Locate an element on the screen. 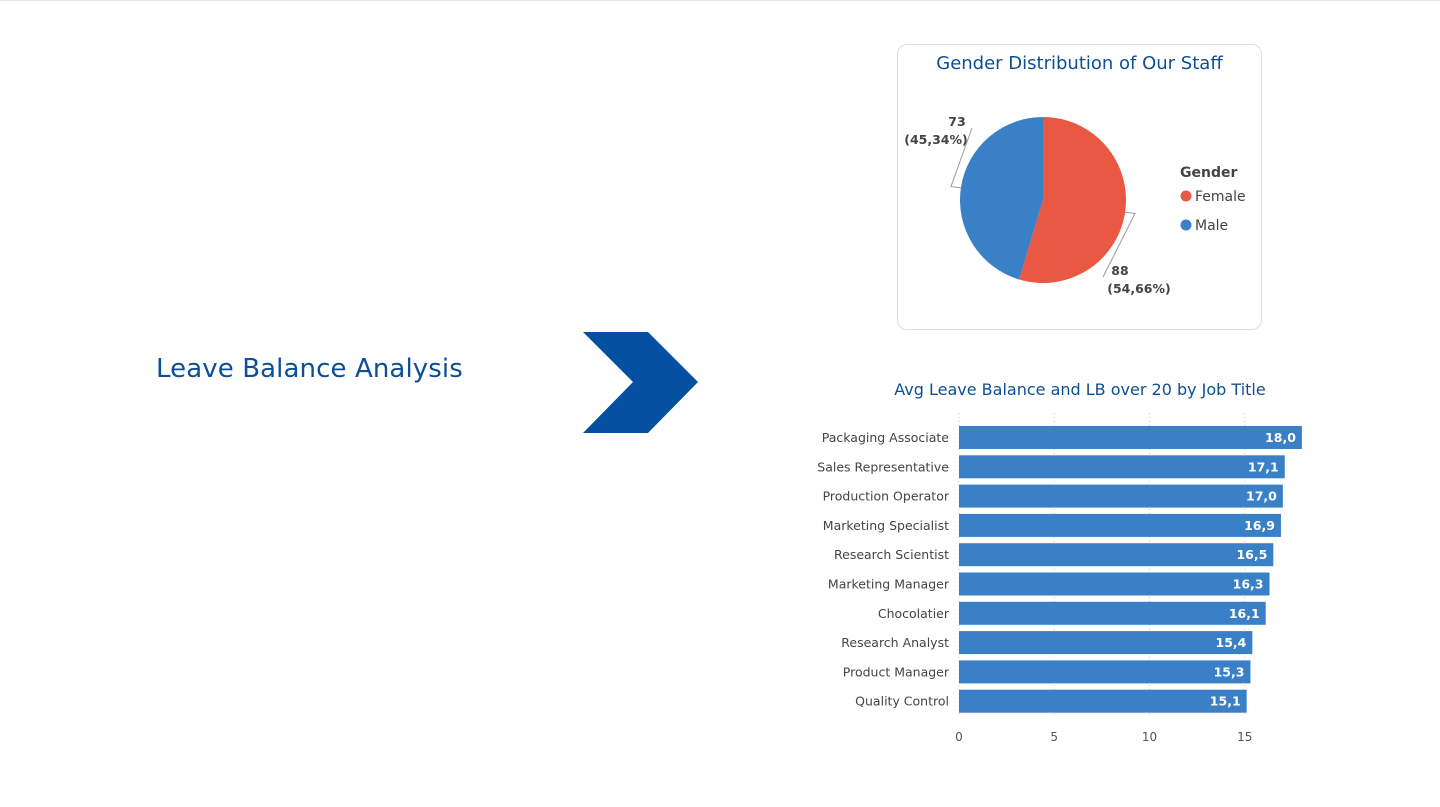 The width and height of the screenshot is (1440, 807). value-label-sales-representative: 17,1 is located at coordinates (1263, 466).